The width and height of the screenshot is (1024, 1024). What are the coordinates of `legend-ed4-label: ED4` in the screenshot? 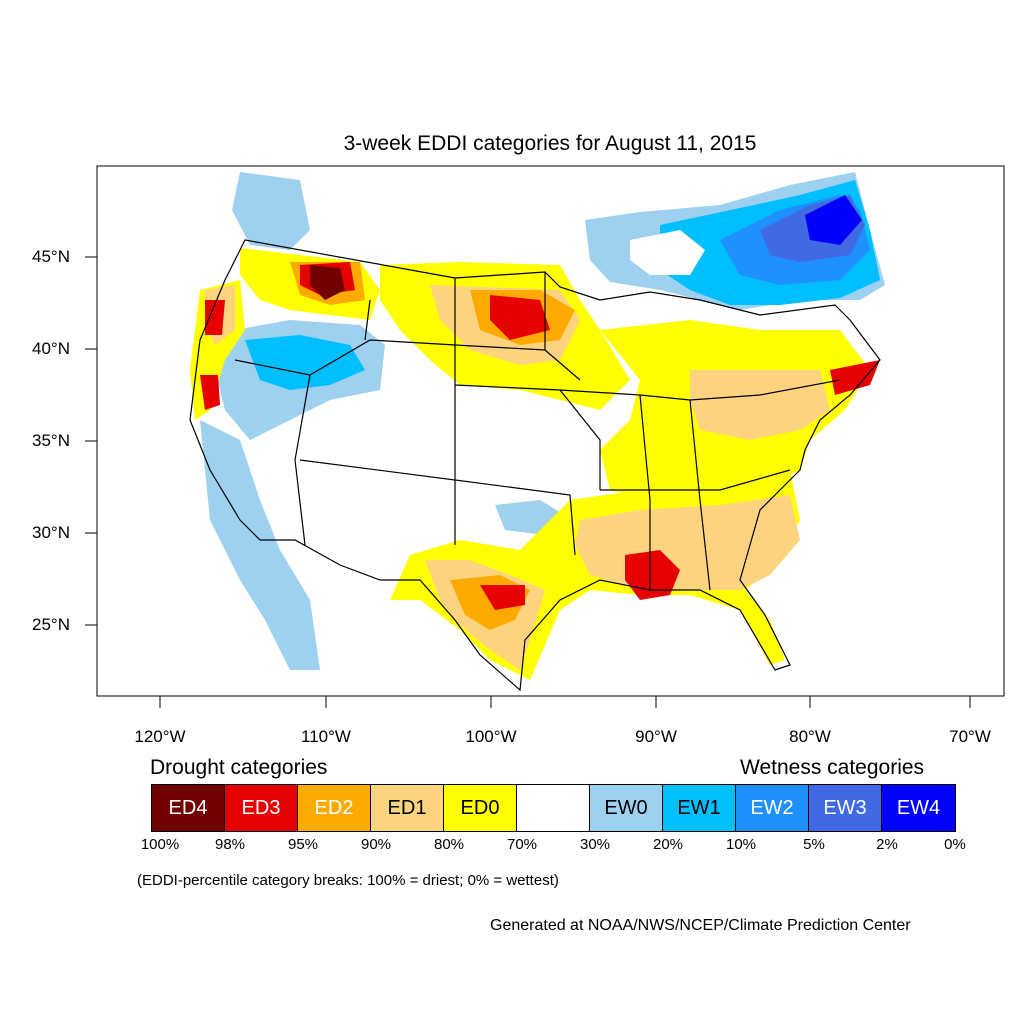 It's located at (188, 807).